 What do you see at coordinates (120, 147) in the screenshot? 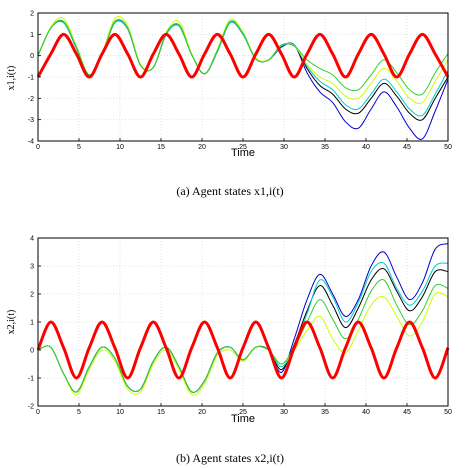
I see `chart-a-xtick-label: 10` at bounding box center [120, 147].